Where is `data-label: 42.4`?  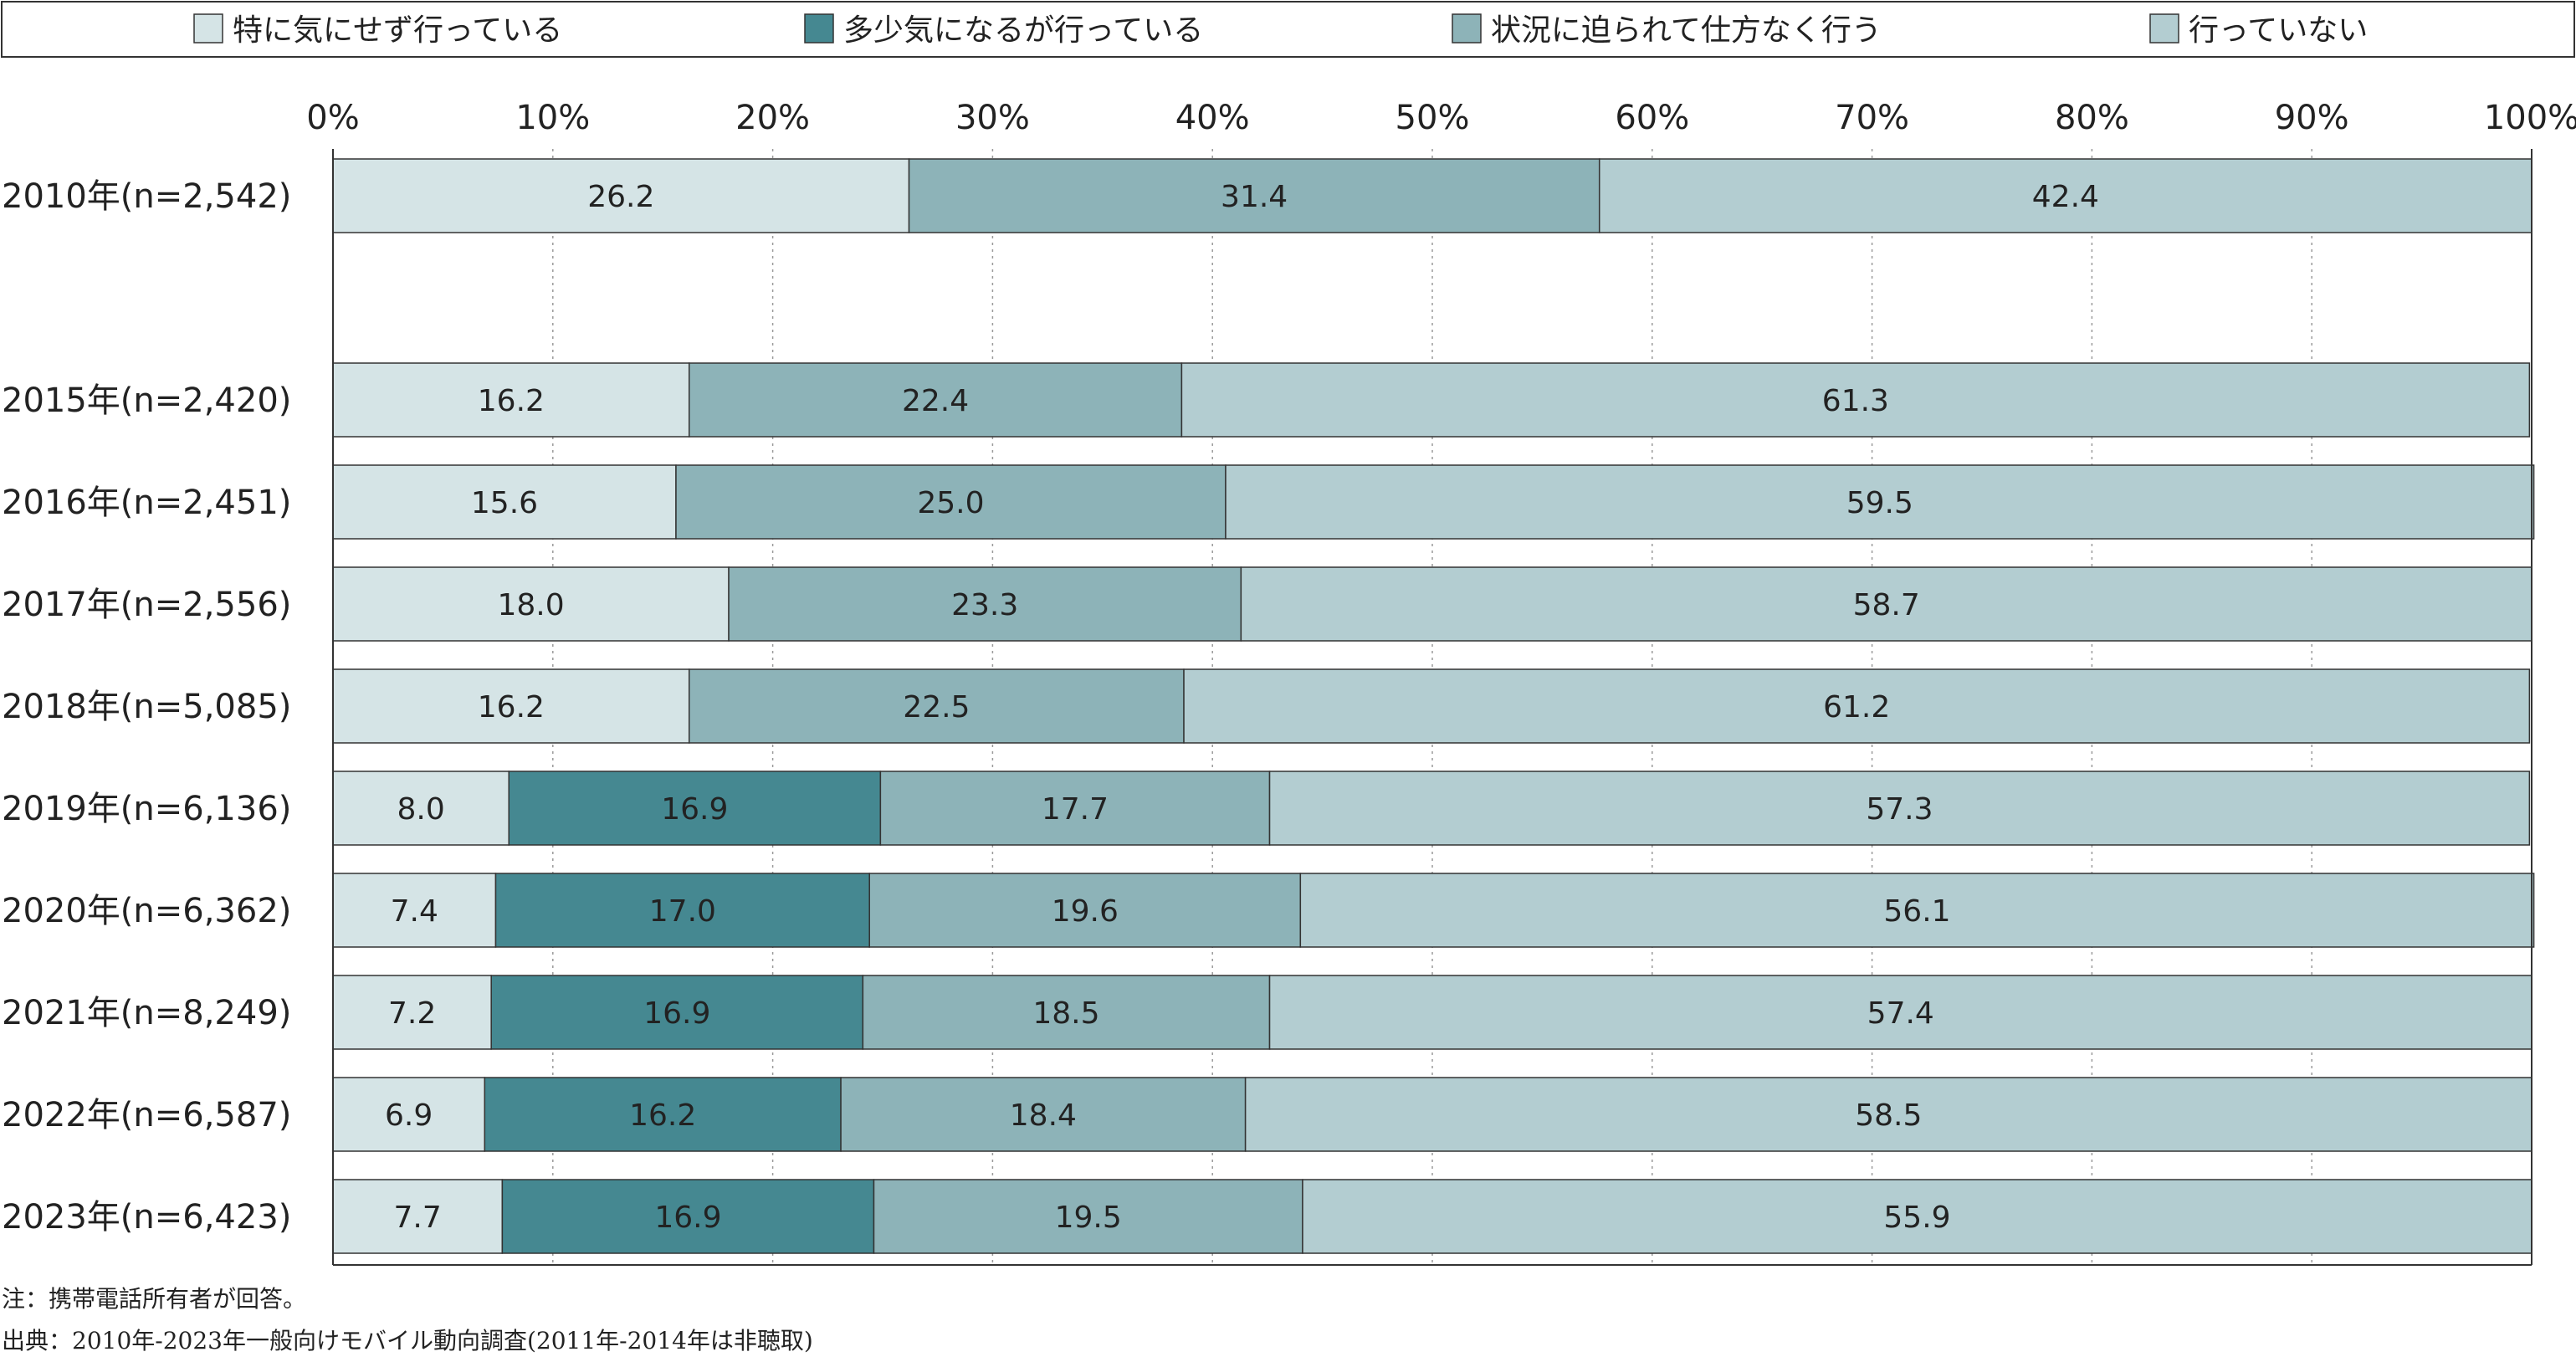 data-label: 42.4 is located at coordinates (2066, 197).